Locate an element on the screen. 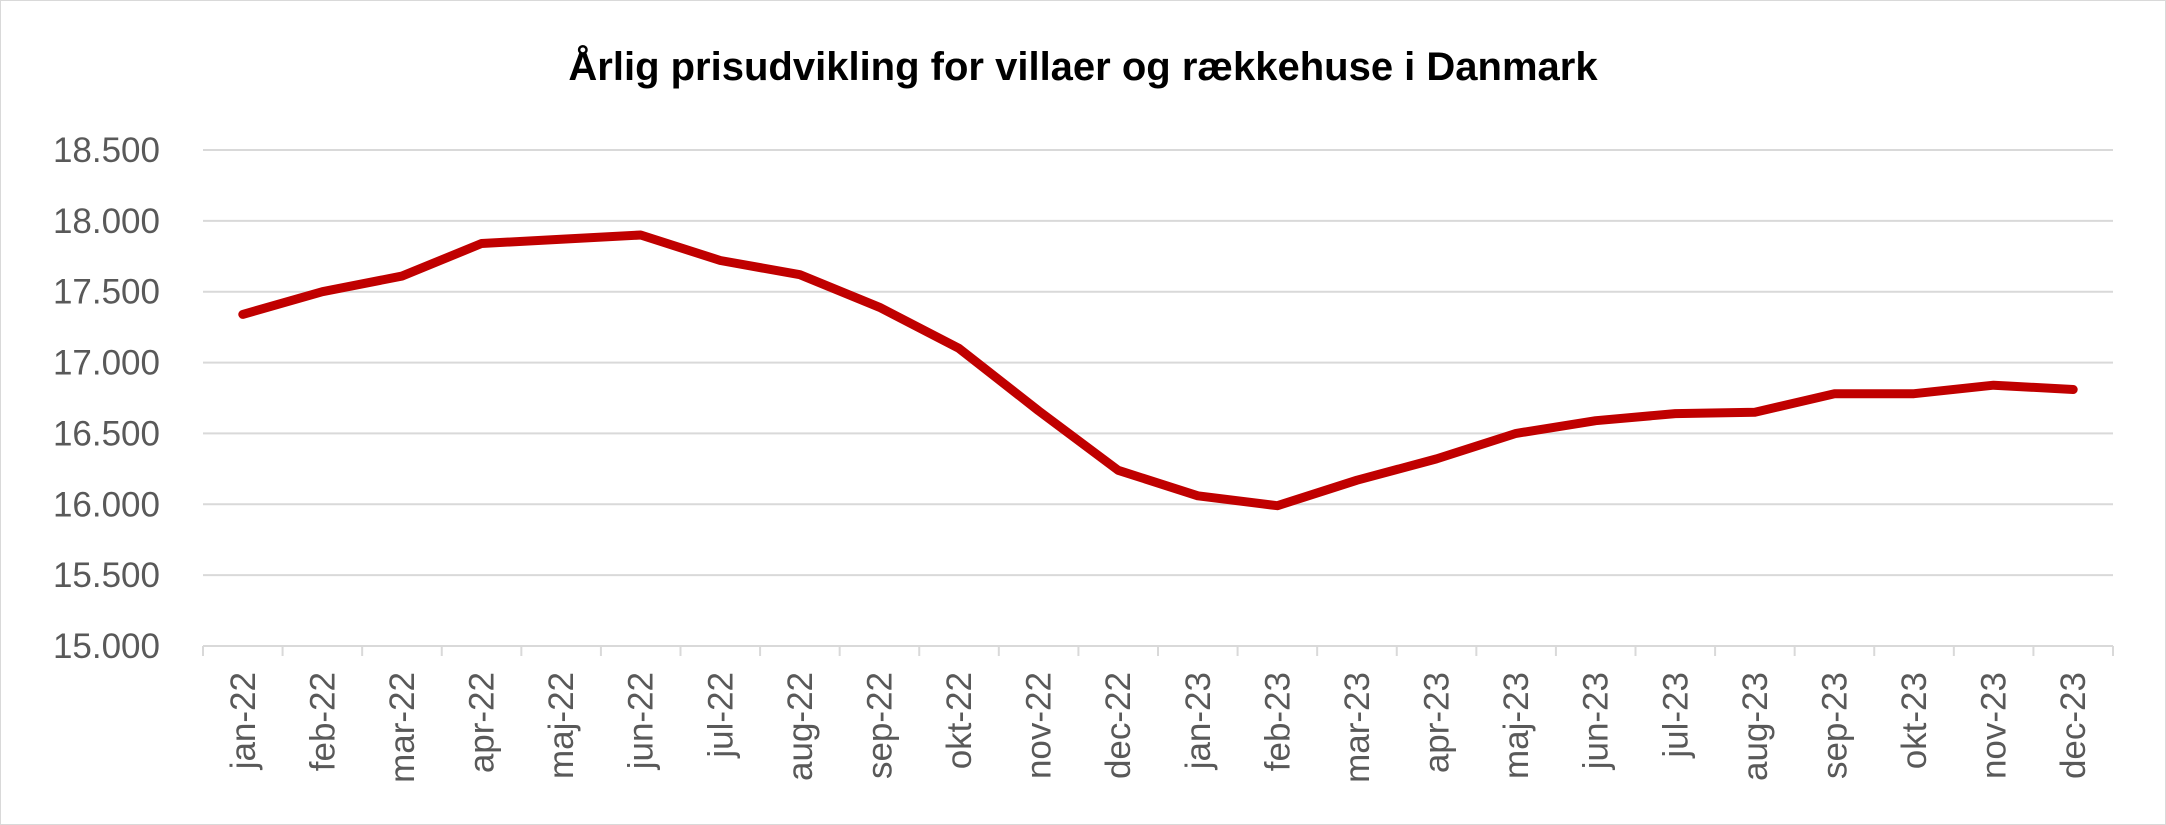 This screenshot has height=825, width=2166. x-tick-label: aug-23 is located at coordinates (1755, 726).